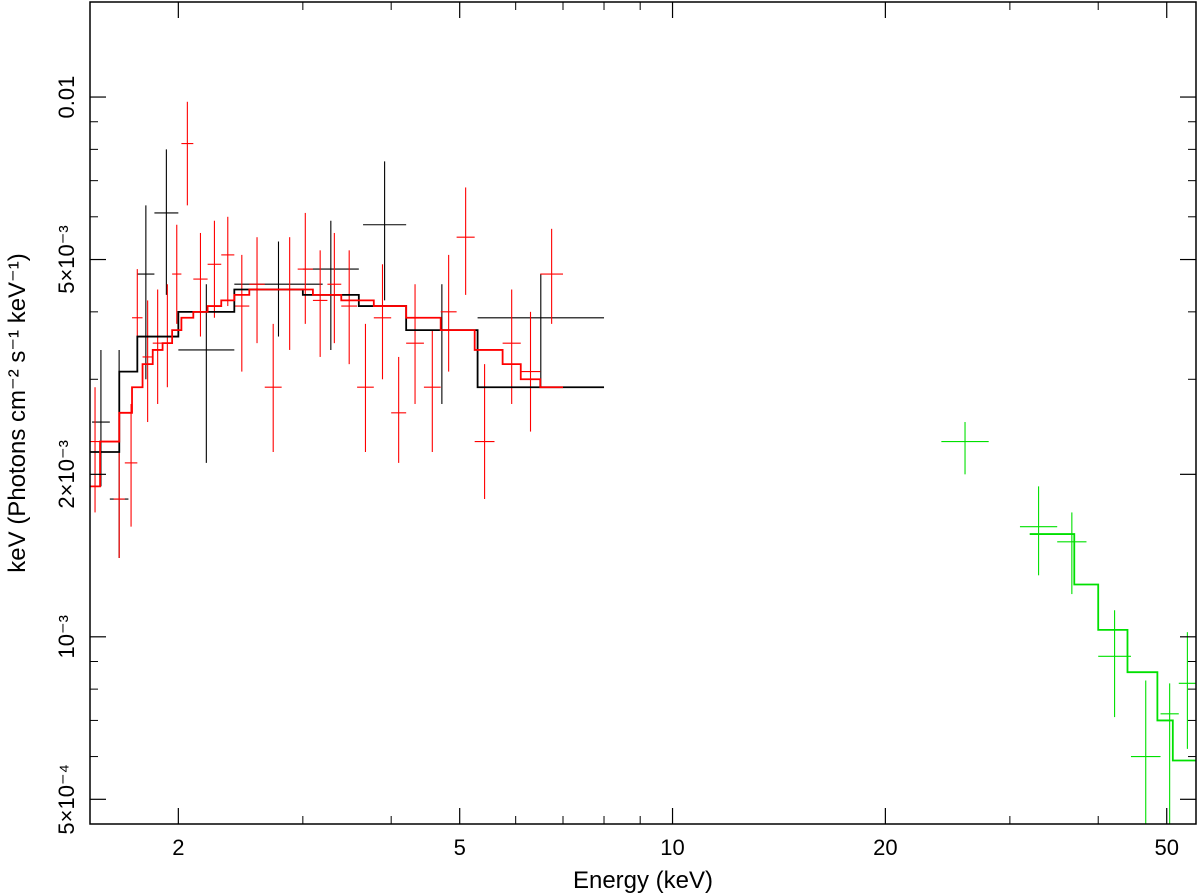 The height and width of the screenshot is (894, 1200). What do you see at coordinates (1166, 847) in the screenshot?
I see `x-tick-label: 50` at bounding box center [1166, 847].